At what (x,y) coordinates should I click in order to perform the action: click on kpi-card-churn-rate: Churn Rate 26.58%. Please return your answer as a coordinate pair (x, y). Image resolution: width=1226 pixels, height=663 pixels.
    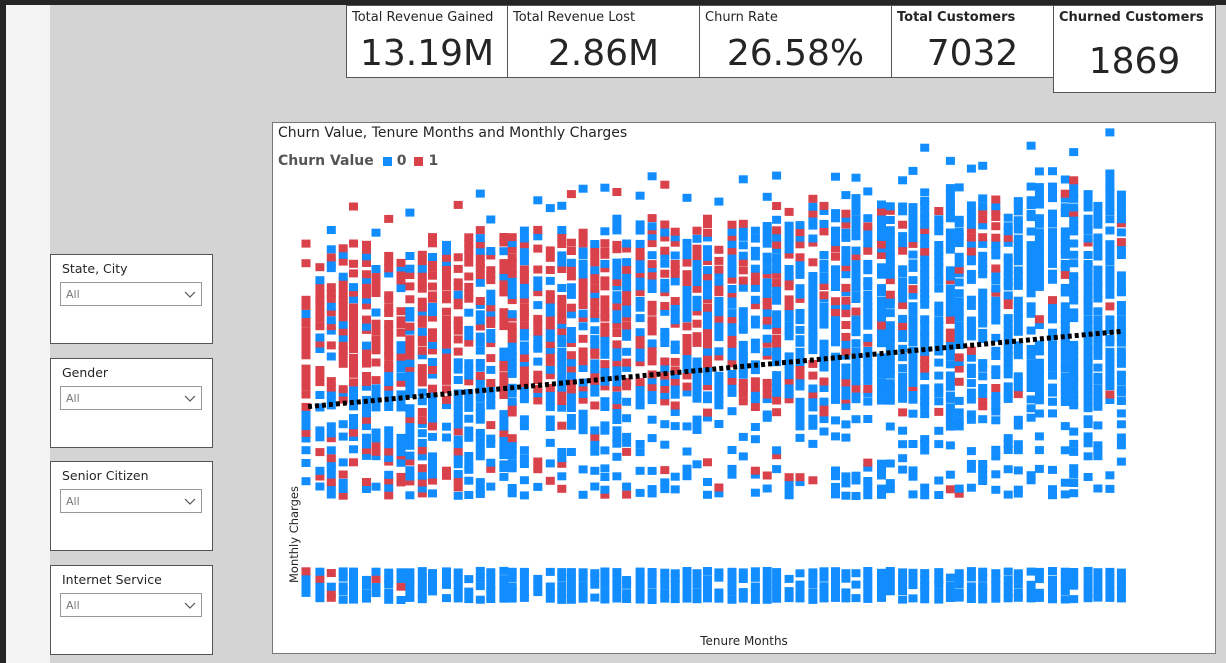
    Looking at the image, I should click on (795, 41).